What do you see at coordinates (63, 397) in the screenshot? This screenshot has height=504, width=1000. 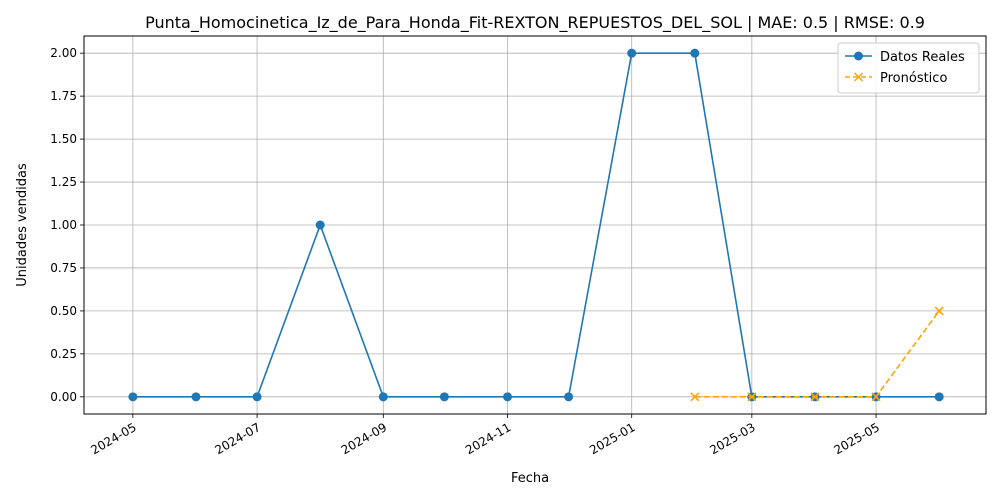 I see `y-tick-label: 0.00` at bounding box center [63, 397].